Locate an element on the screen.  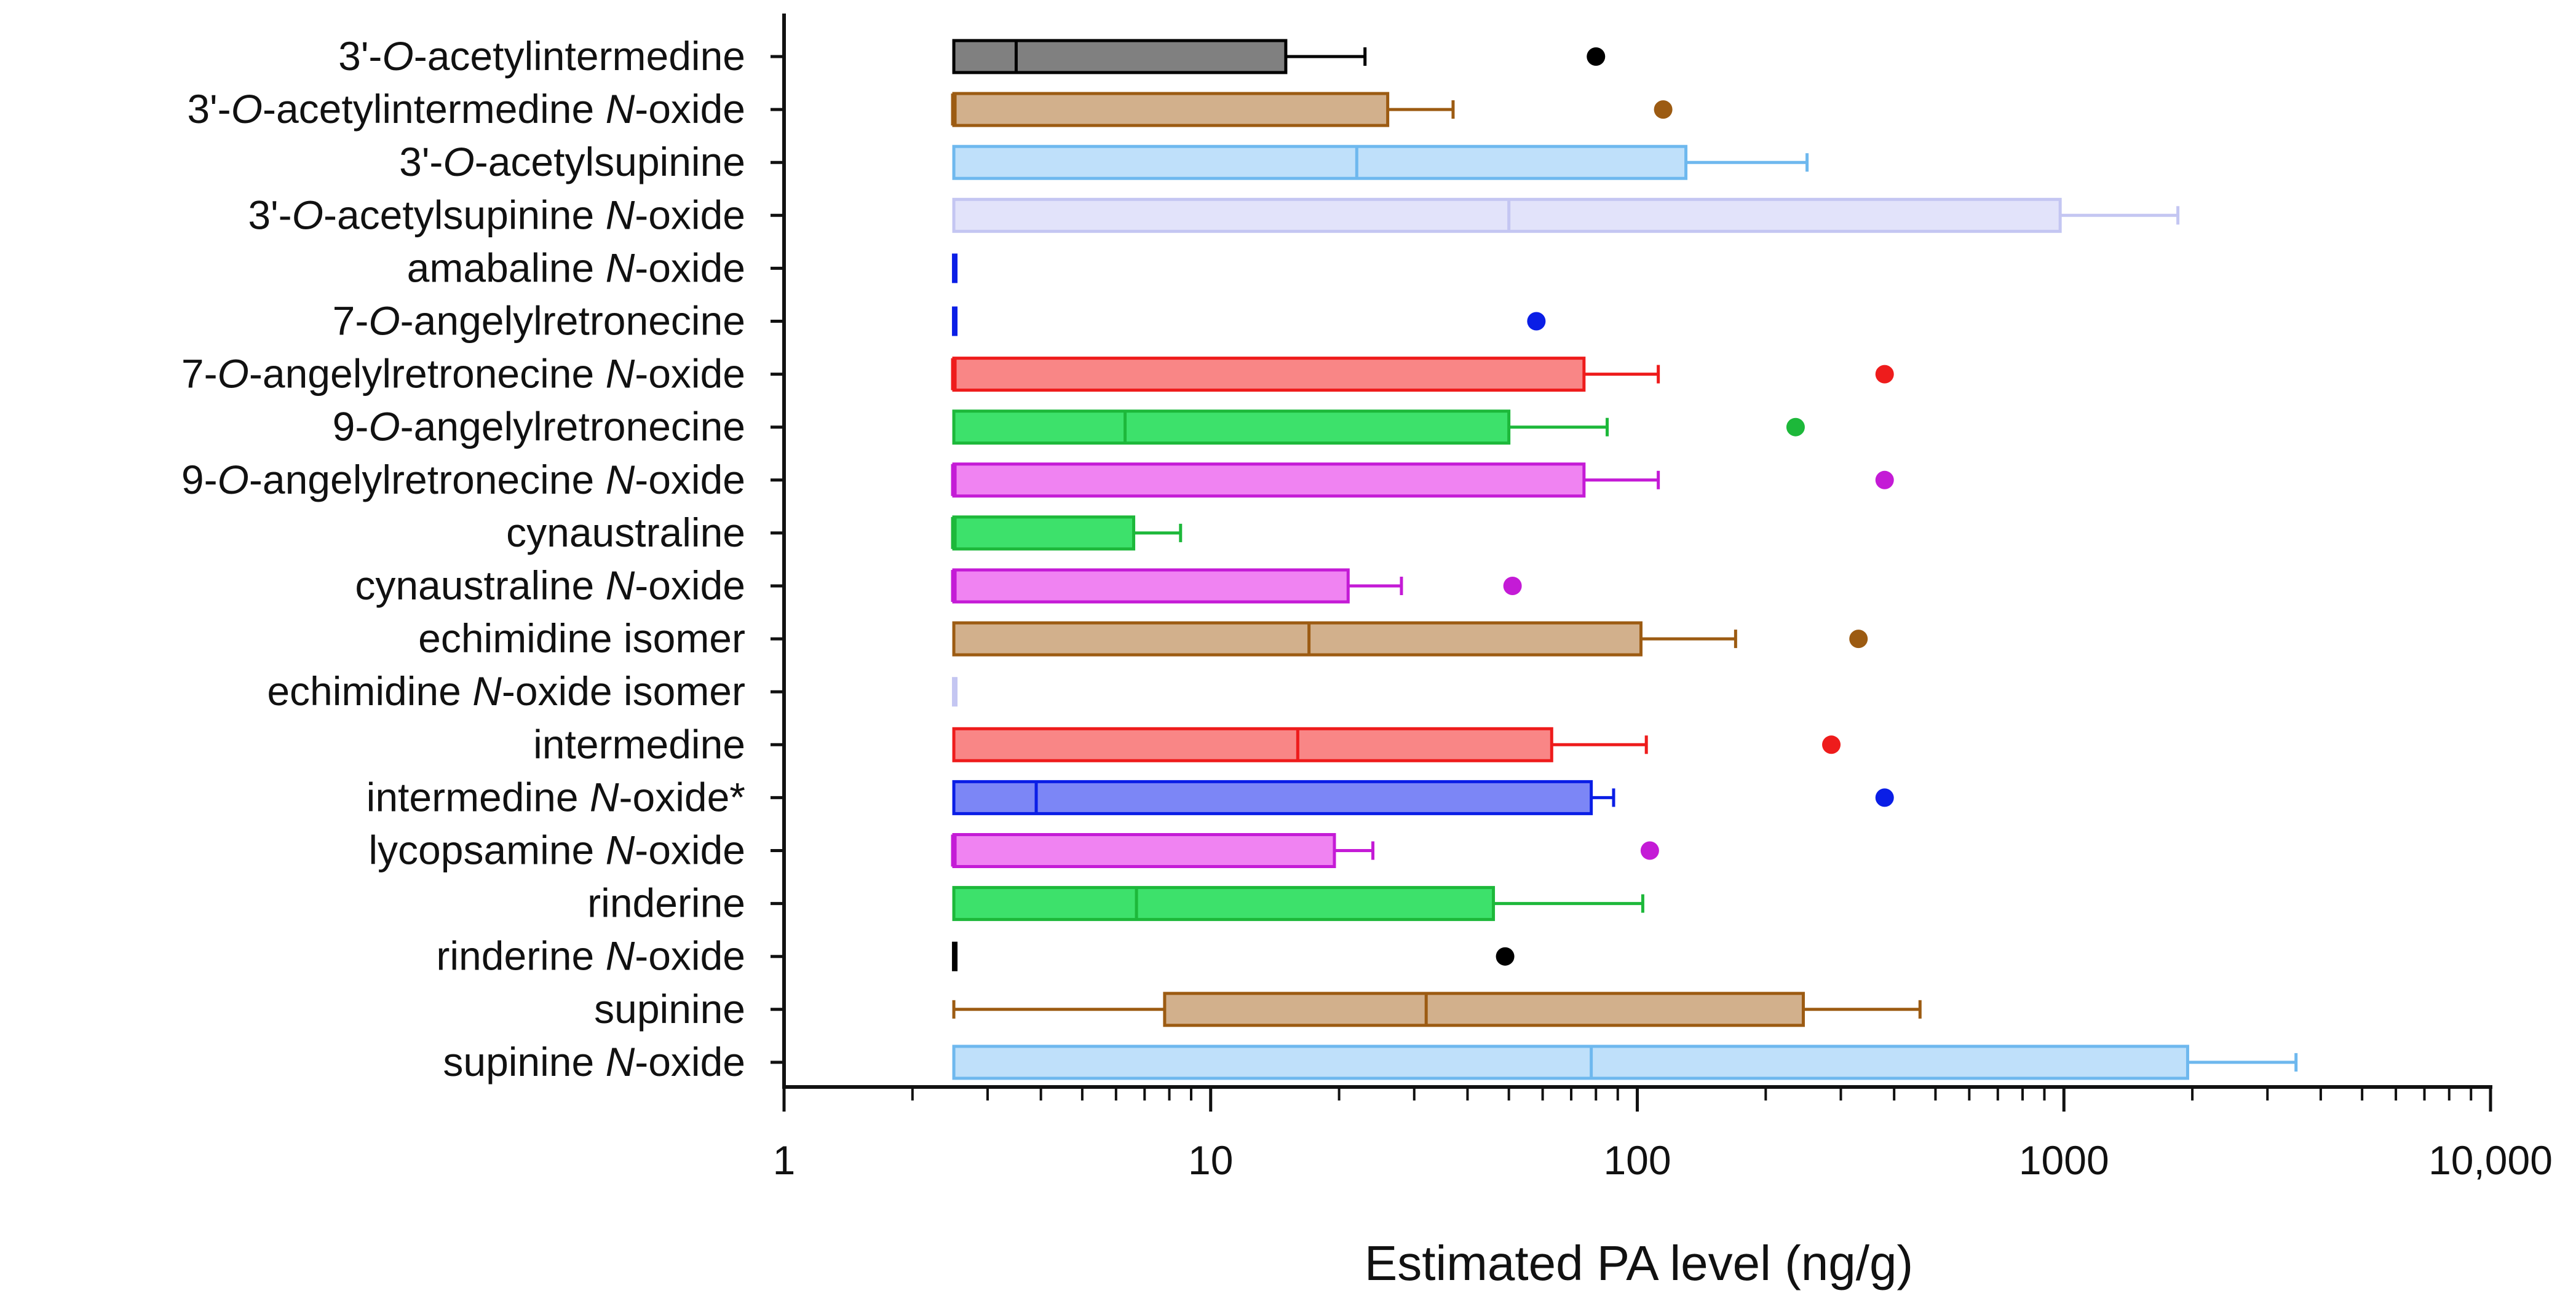
series-row: 7-O-angelylretronecine is located at coordinates (940, 321).